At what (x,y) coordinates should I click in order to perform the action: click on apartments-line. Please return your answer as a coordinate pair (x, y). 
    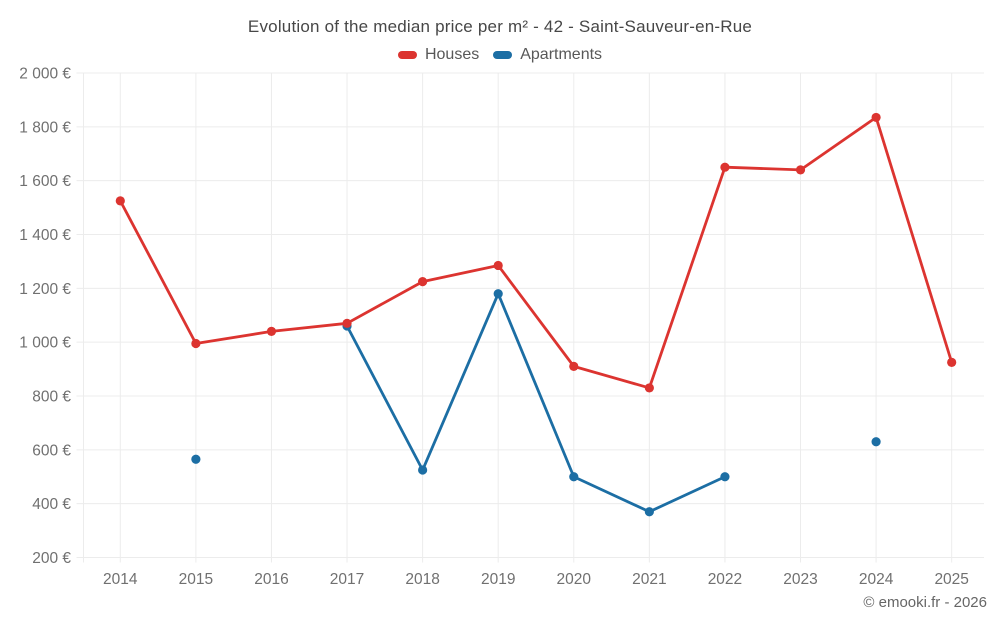
    Looking at the image, I should click on (536, 403).